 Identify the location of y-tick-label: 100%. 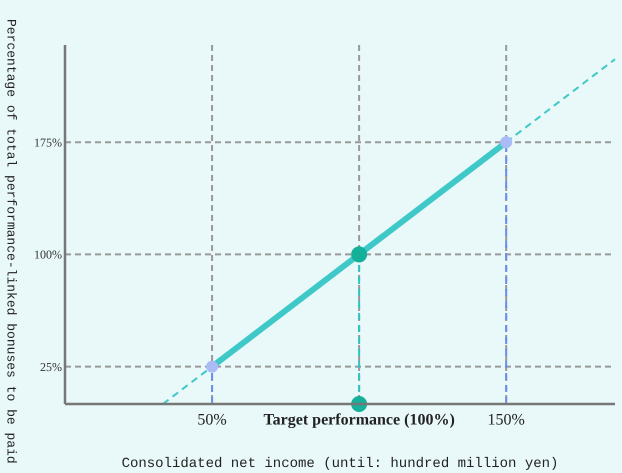
(48, 255).